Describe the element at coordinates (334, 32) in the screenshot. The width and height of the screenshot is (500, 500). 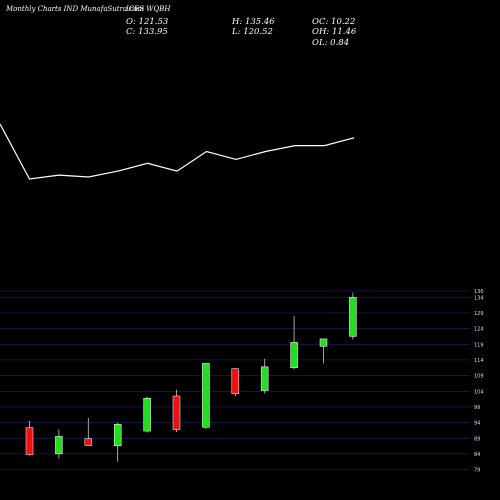
I see `oh-value: OH: 11.46` at that location.